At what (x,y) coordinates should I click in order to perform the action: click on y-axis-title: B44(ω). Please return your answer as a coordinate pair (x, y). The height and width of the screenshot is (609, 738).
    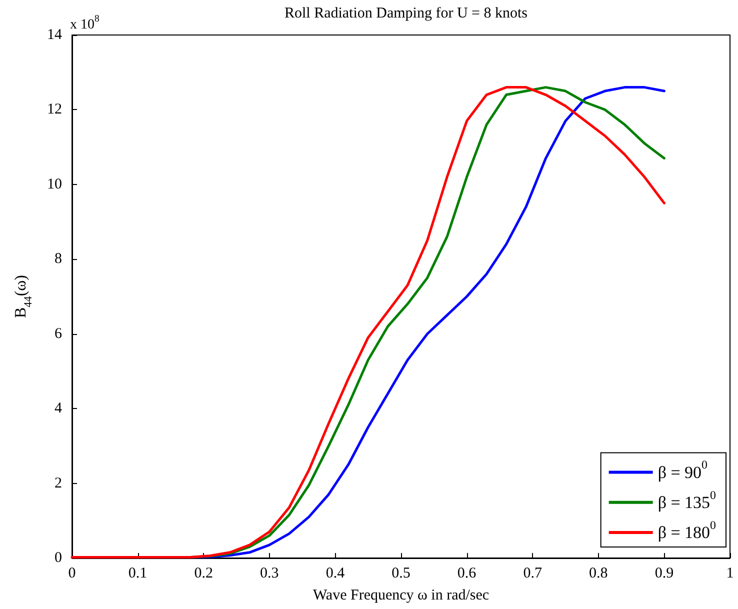
    Looking at the image, I should click on (23, 296).